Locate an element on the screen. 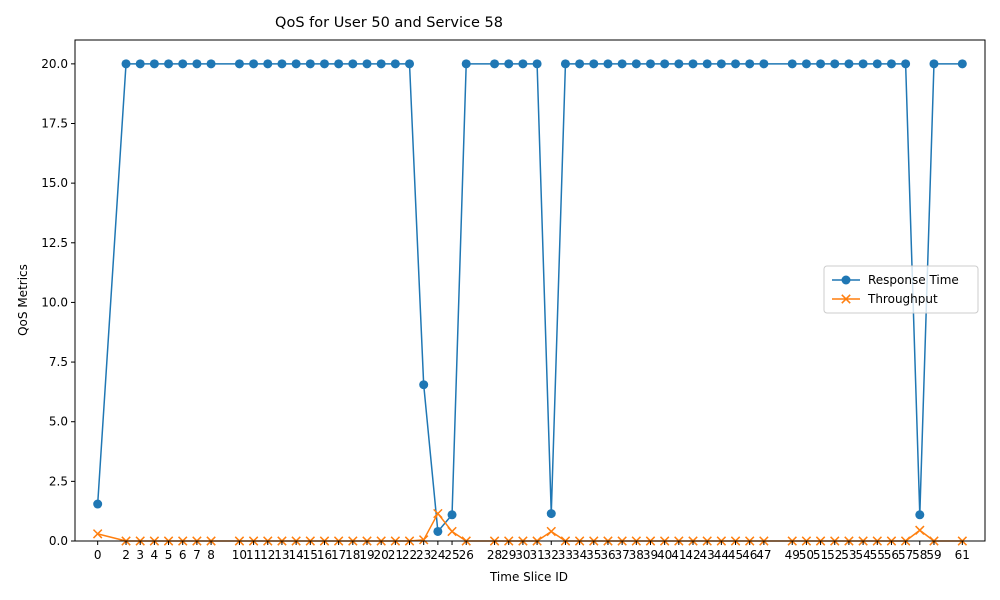  x-tick-label: 21 is located at coordinates (395, 555).